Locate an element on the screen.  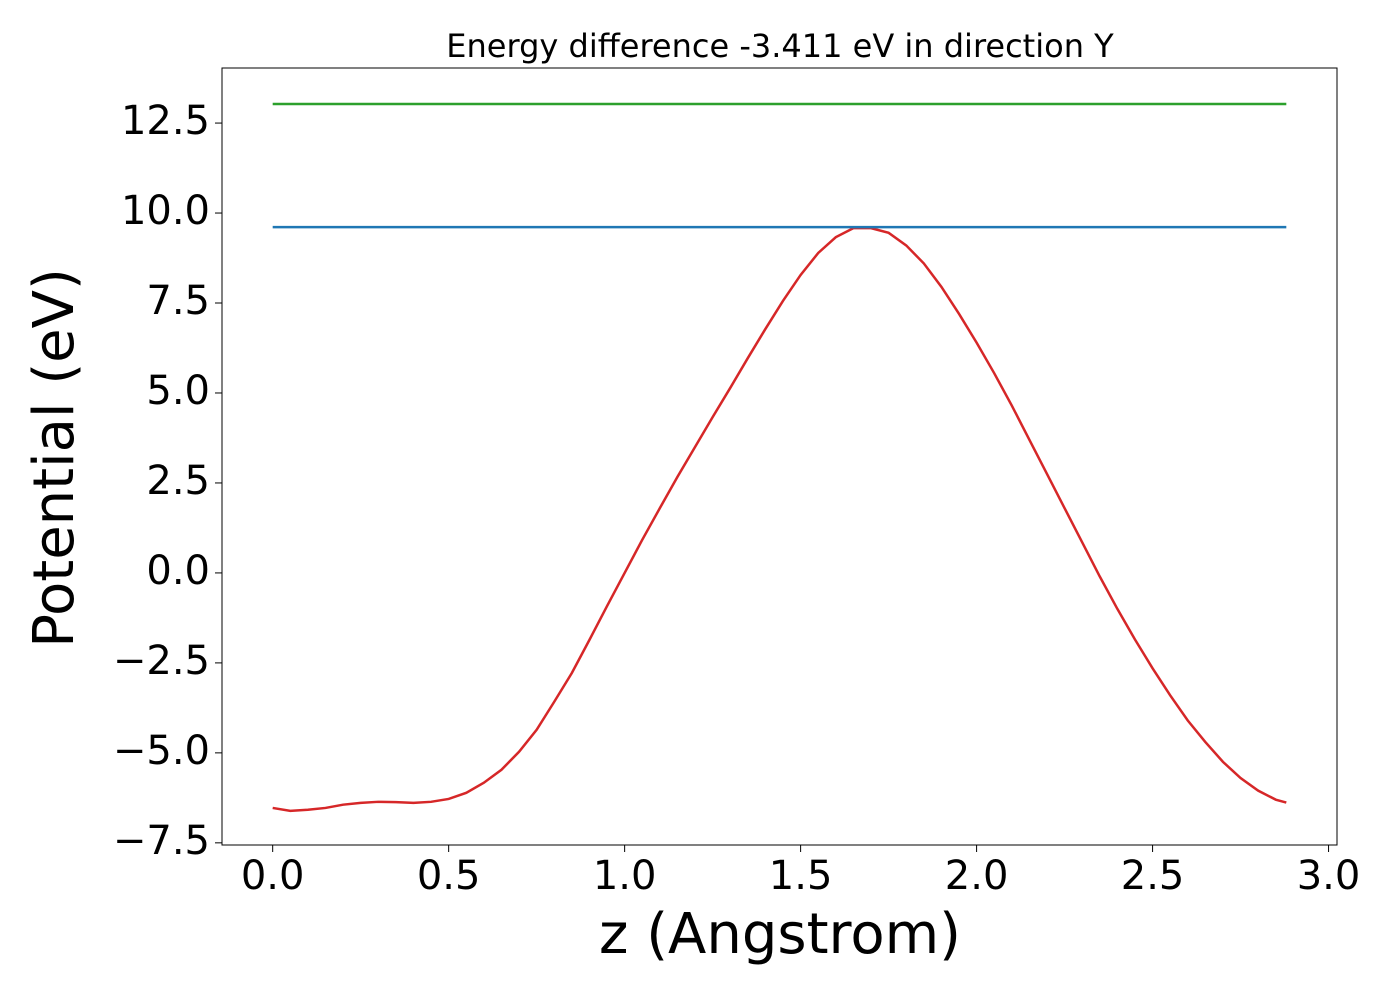
y-tick-label: −5.0 is located at coordinates (161, 751).